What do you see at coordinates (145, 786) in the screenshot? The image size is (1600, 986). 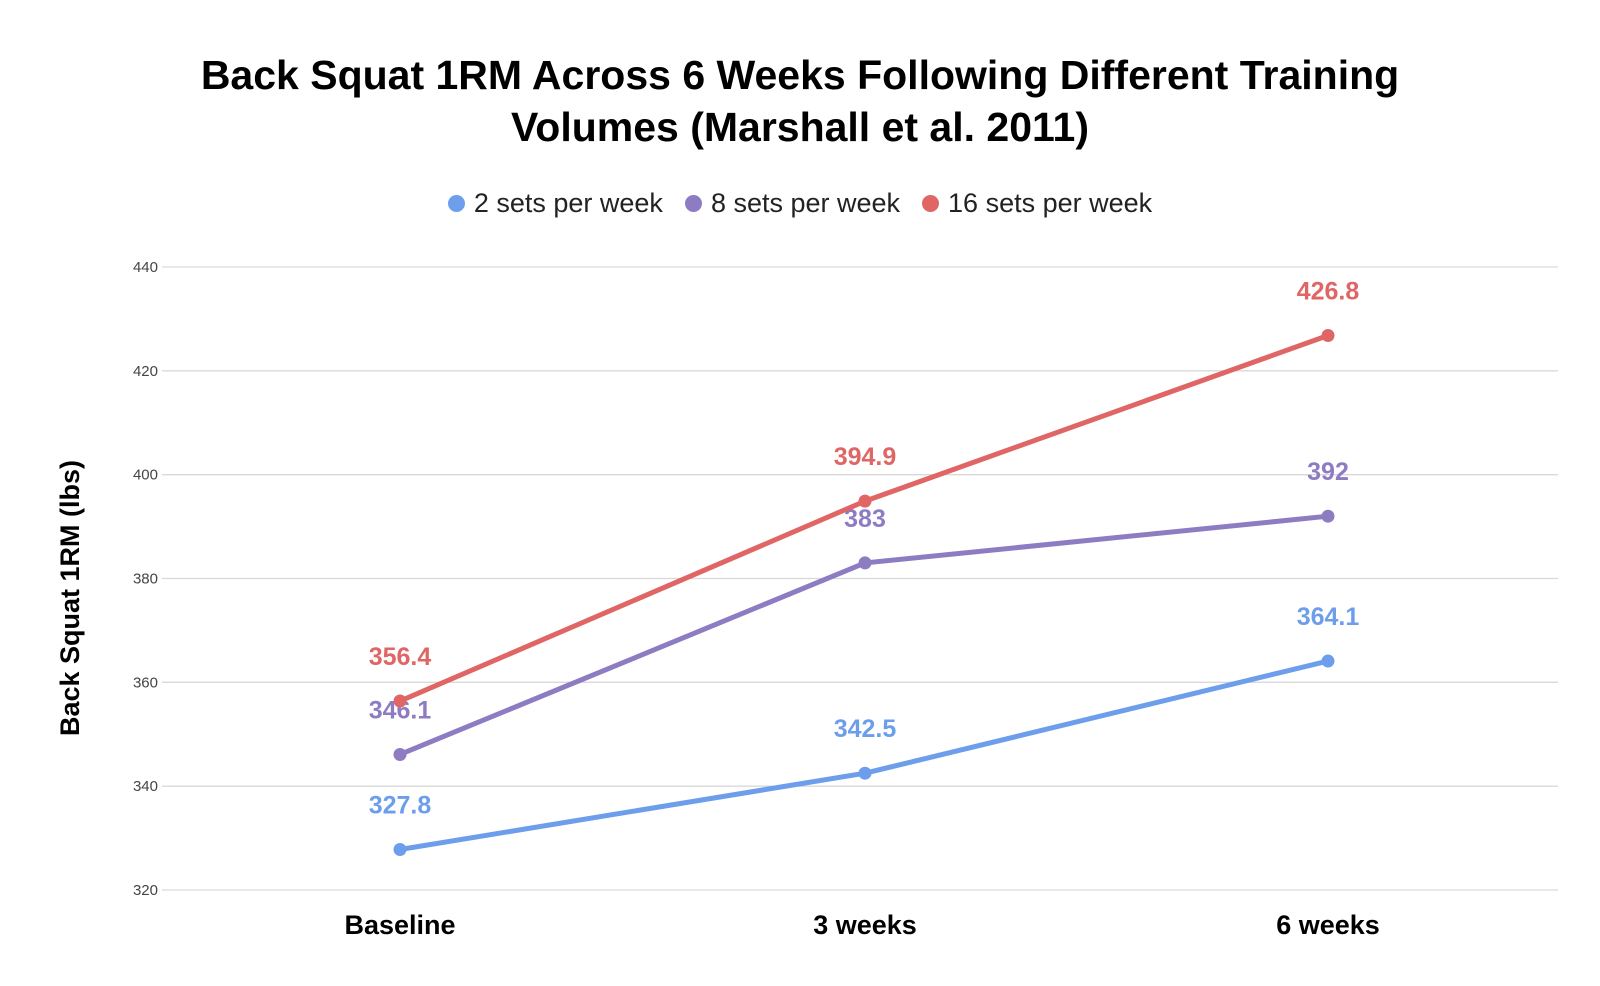 I see `y-tick-label: 340` at bounding box center [145, 786].